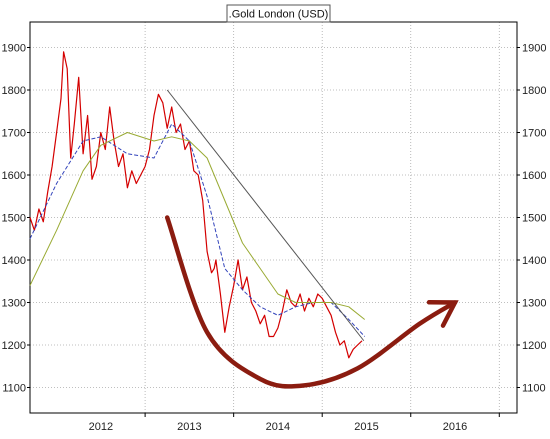 This screenshot has height=439, width=550. Describe the element at coordinates (534, 49) in the screenshot. I see `y-tick-label-right: 1900` at that location.